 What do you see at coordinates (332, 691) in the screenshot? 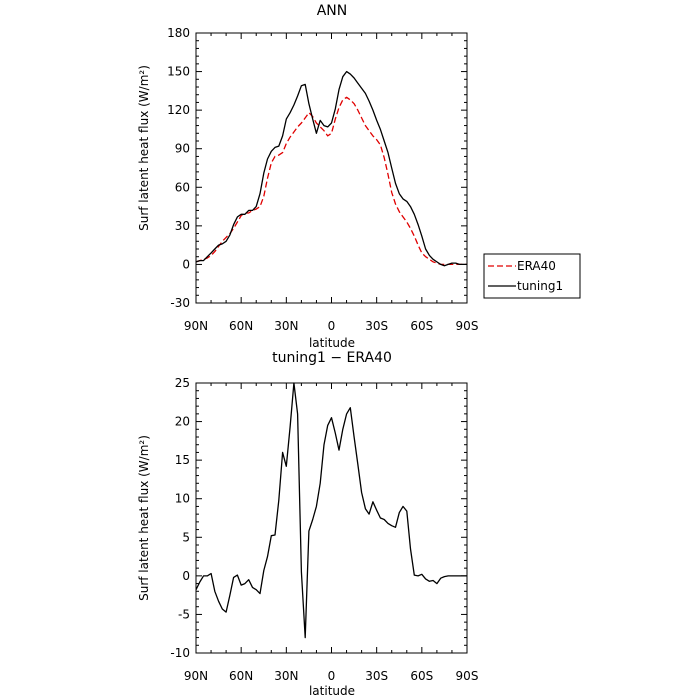
I see `bottom-chart-xlabel: latitude` at bounding box center [332, 691].